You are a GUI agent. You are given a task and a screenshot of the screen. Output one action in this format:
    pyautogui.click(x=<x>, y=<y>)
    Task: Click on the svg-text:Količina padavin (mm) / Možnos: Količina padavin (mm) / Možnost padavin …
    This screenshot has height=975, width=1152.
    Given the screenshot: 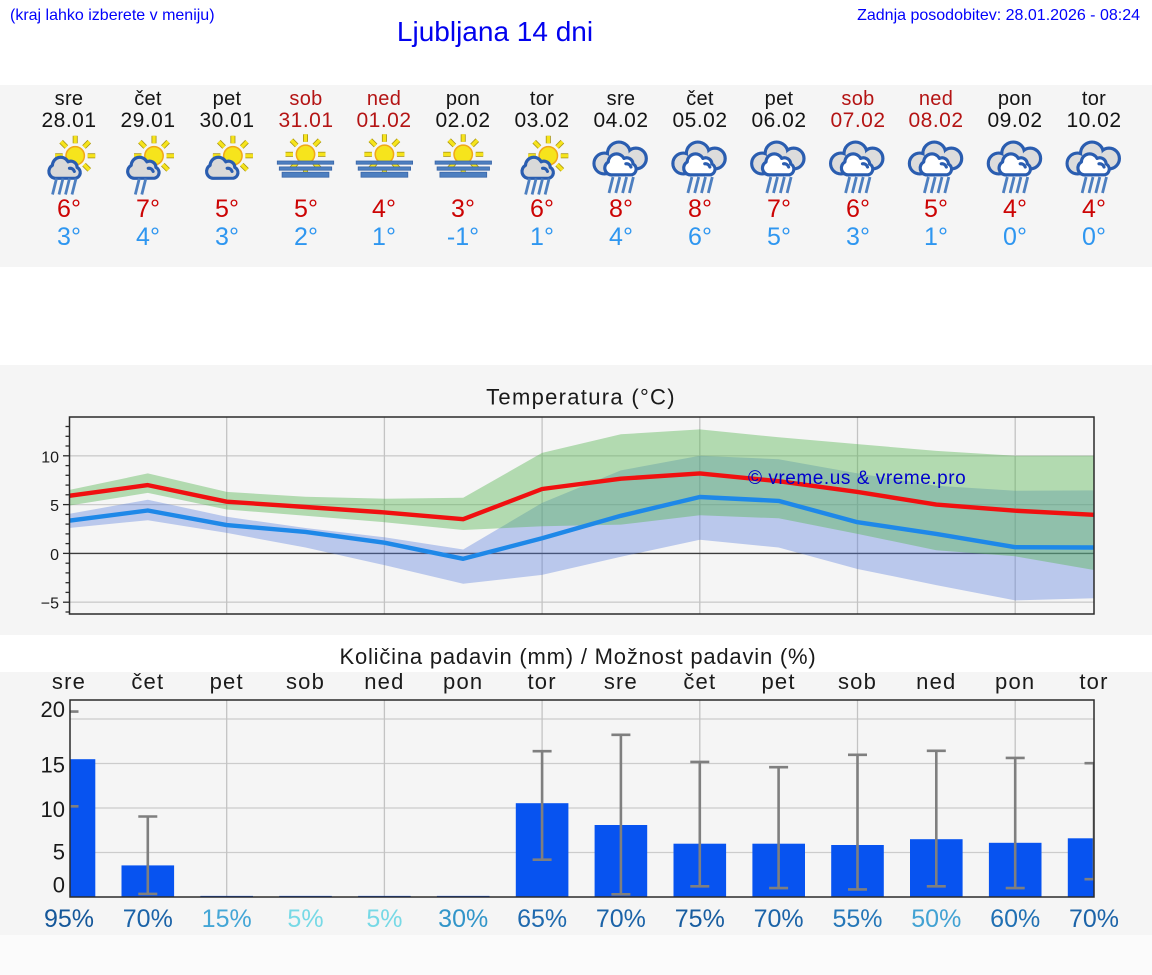 What is the action you would take?
    pyautogui.click(x=577, y=656)
    